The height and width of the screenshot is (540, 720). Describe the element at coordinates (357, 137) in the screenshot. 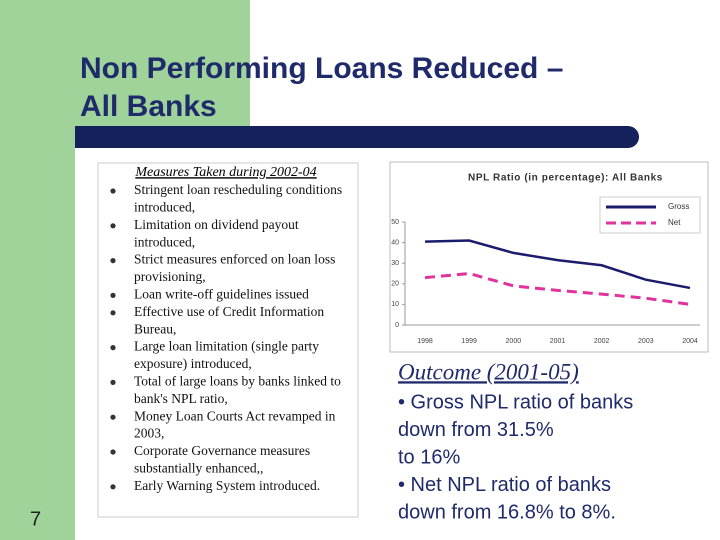

I see `title-bar` at that location.